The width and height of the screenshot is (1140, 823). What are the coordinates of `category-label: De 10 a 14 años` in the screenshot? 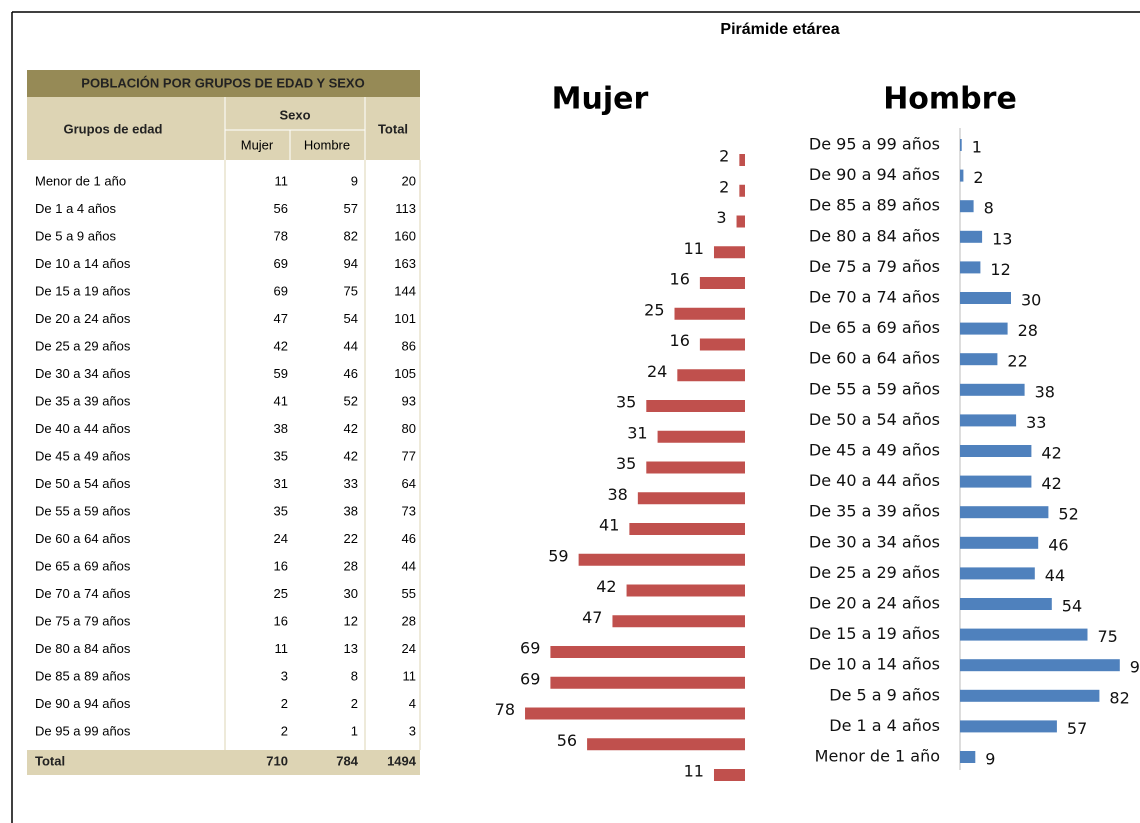 It's located at (874, 664).